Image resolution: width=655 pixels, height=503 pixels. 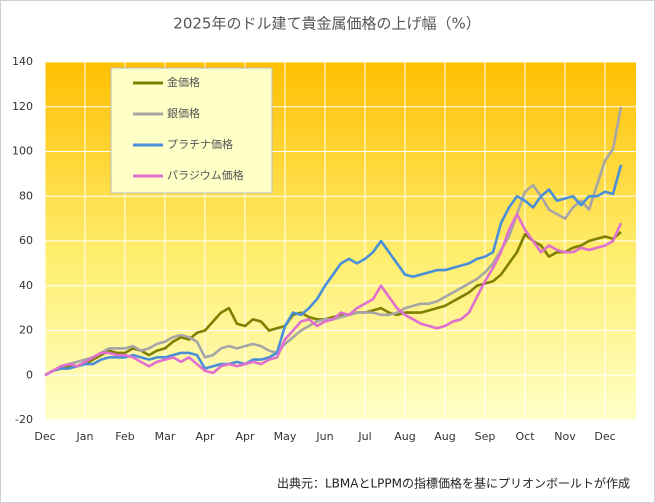 I want to click on x-tick-label: Mar, so click(x=165, y=436).